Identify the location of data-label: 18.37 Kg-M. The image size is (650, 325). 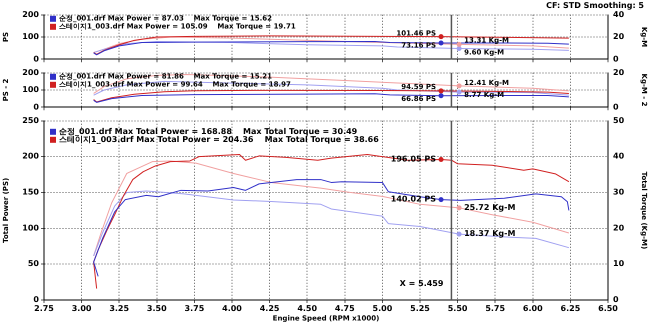
(490, 233).